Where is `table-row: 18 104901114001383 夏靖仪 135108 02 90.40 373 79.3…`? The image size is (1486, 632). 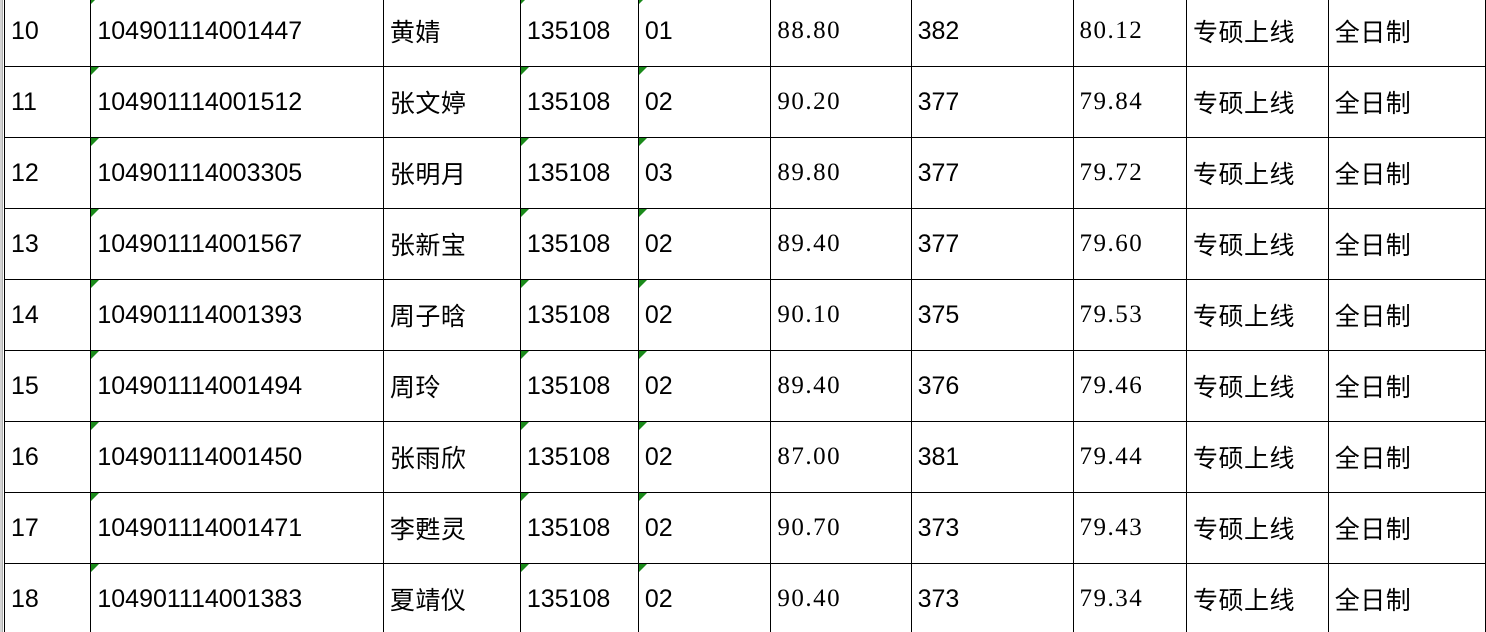 table-row: 18 104901114001383 夏靖仪 135108 02 90.40 373 79.3… is located at coordinates (744, 597).